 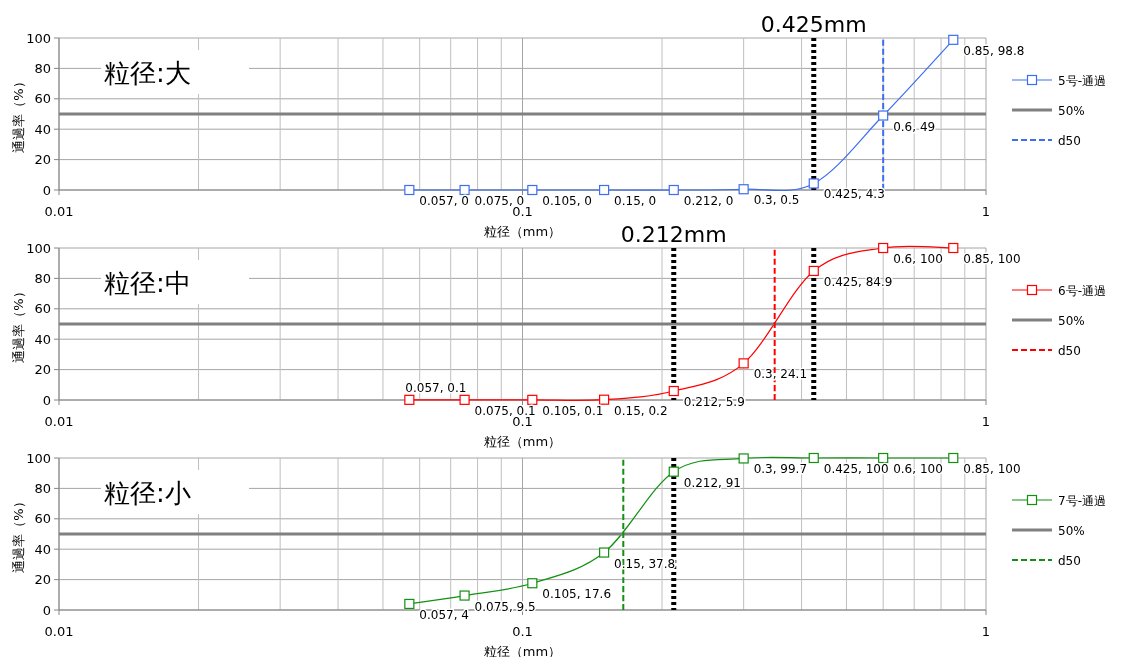 What do you see at coordinates (914, 126) in the screenshot?
I see `data-label: 0.6, 49` at bounding box center [914, 126].